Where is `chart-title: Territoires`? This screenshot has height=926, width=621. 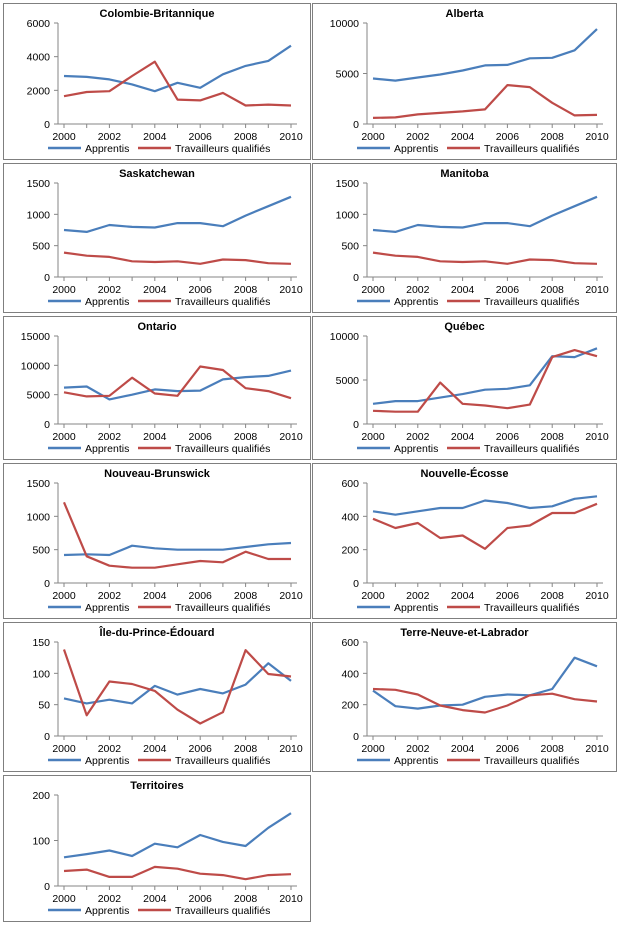
chart-title: Territoires is located at coordinates (157, 786).